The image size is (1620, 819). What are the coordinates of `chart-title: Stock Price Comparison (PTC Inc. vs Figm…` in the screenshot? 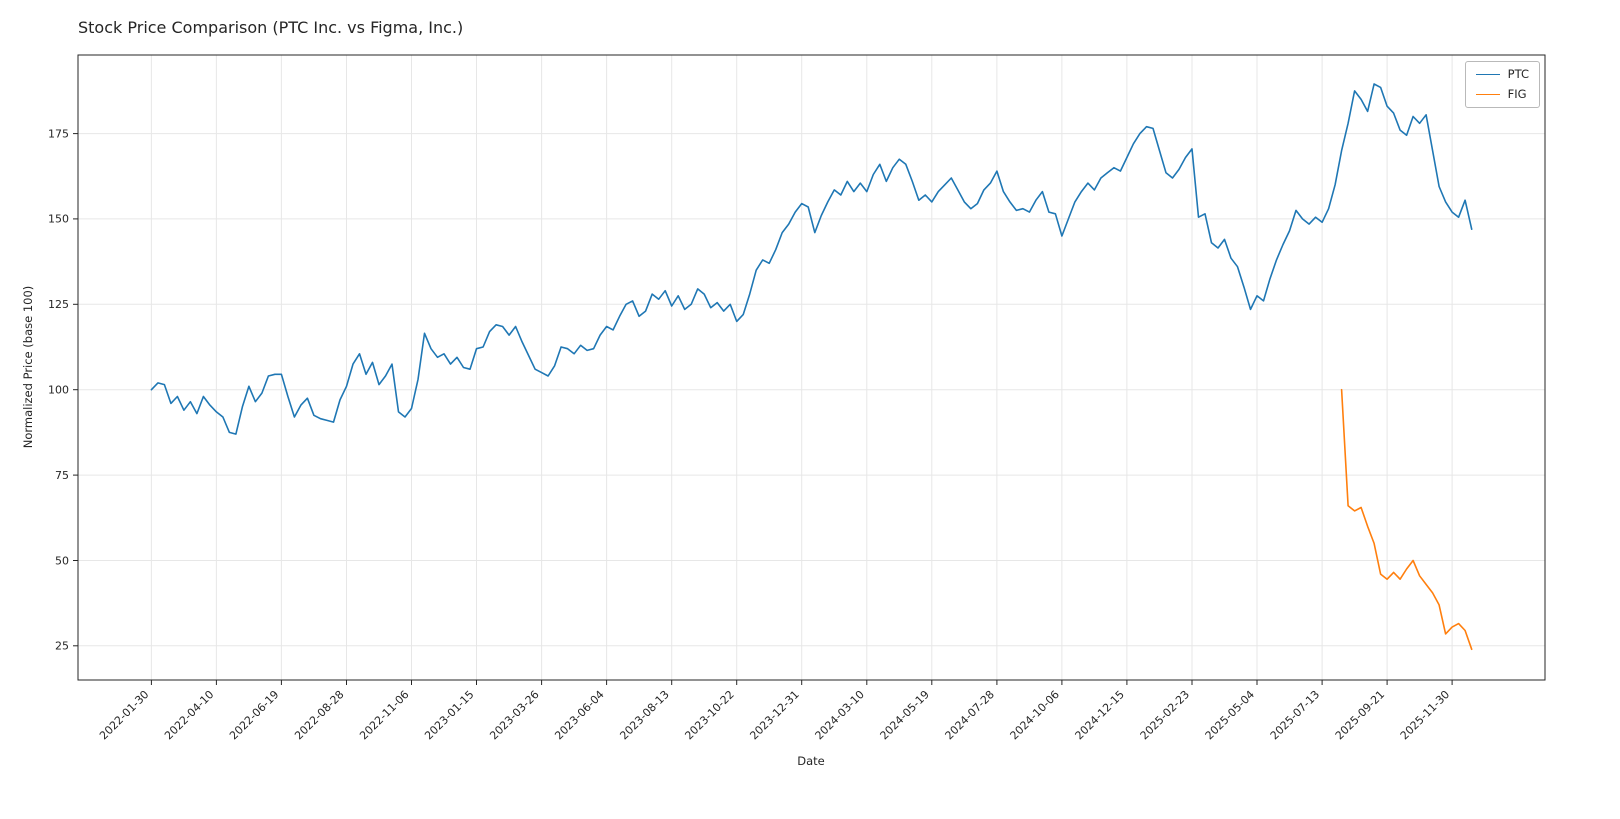 It's located at (271, 27).